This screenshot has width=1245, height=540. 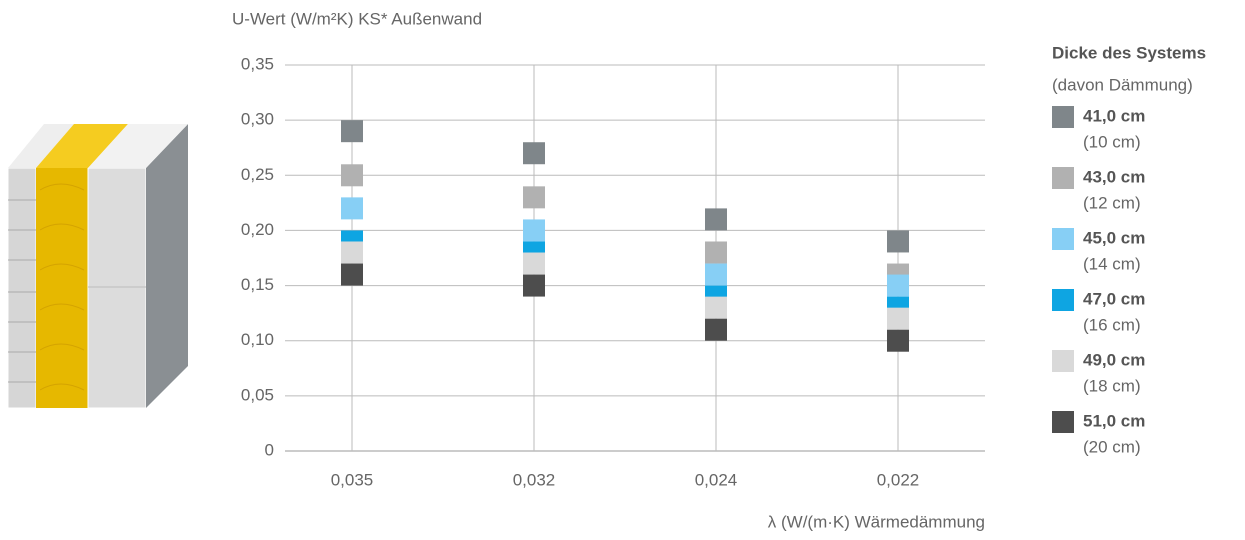 What do you see at coordinates (257, 394) in the screenshot?
I see `y-tick-label: 0,05` at bounding box center [257, 394].